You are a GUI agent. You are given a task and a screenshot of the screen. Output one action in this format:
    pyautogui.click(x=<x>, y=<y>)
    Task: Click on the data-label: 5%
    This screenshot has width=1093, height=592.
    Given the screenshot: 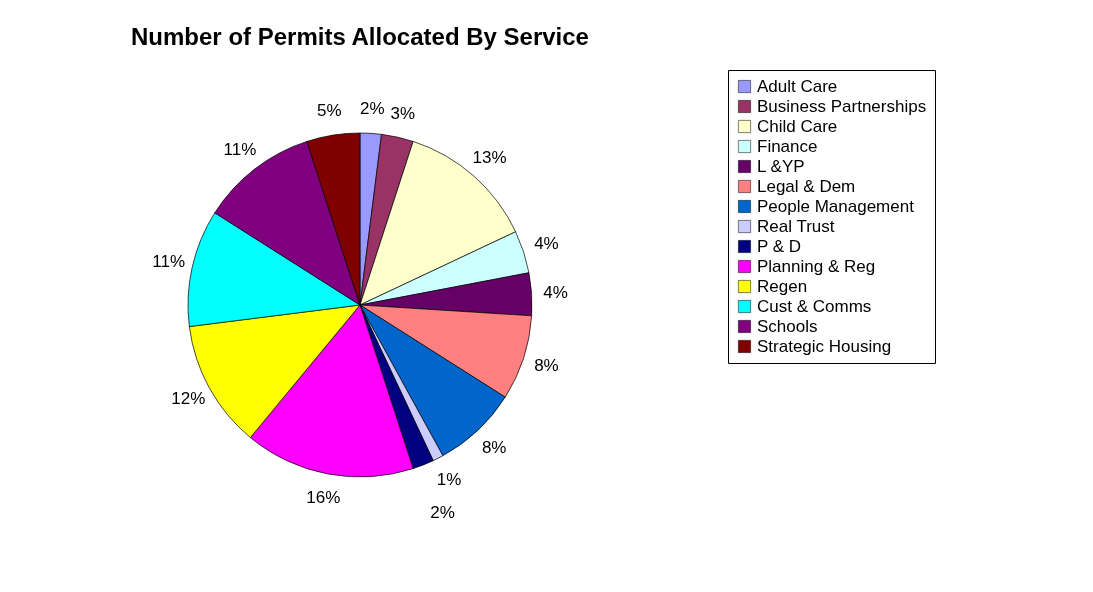 What is the action you would take?
    pyautogui.click(x=329, y=111)
    